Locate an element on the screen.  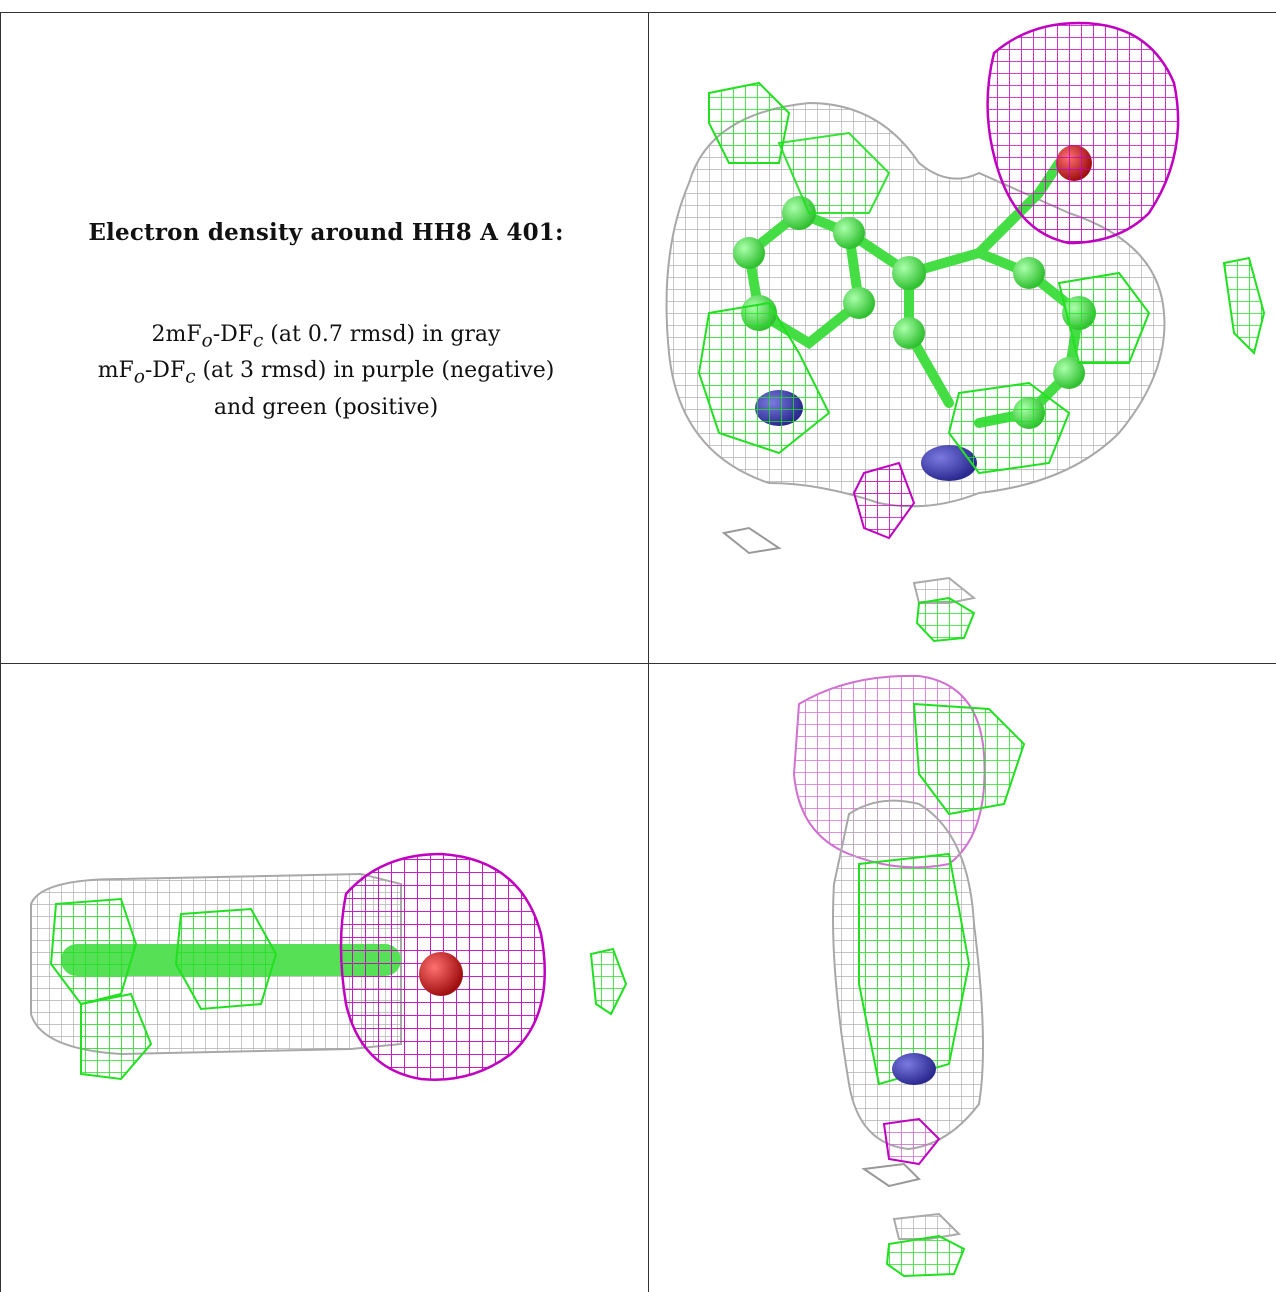
green-fragment-end-bottom is located at coordinates (925, 1256).